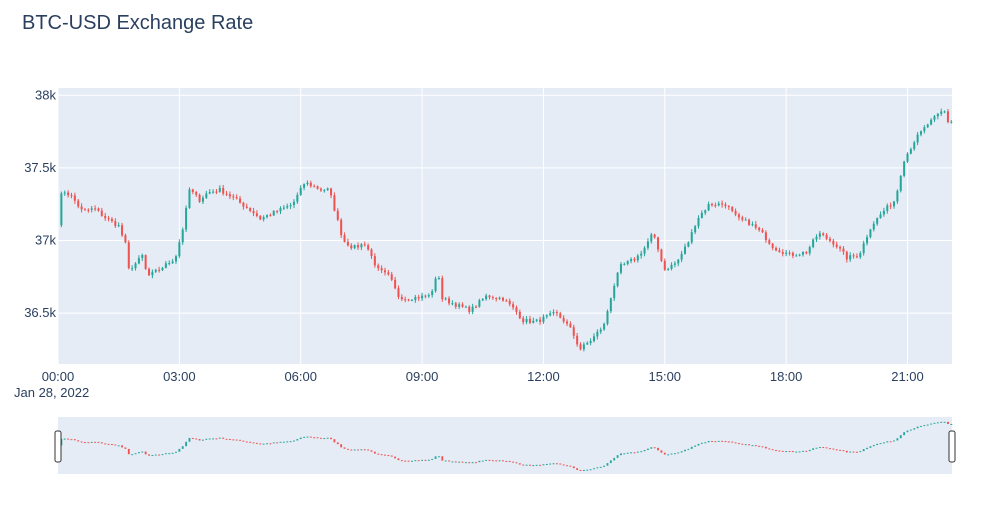 This screenshot has height=526, width=987. I want to click on range-slider, so click(505, 445).